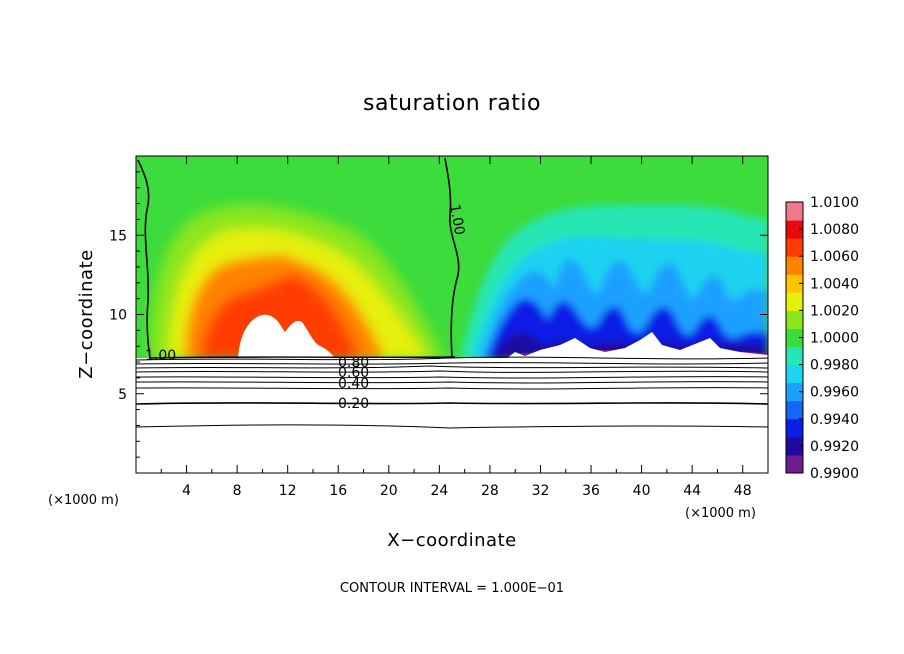 The width and height of the screenshot is (904, 654). What do you see at coordinates (353, 404) in the screenshot?
I see `contour-label: 0.20` at bounding box center [353, 404].